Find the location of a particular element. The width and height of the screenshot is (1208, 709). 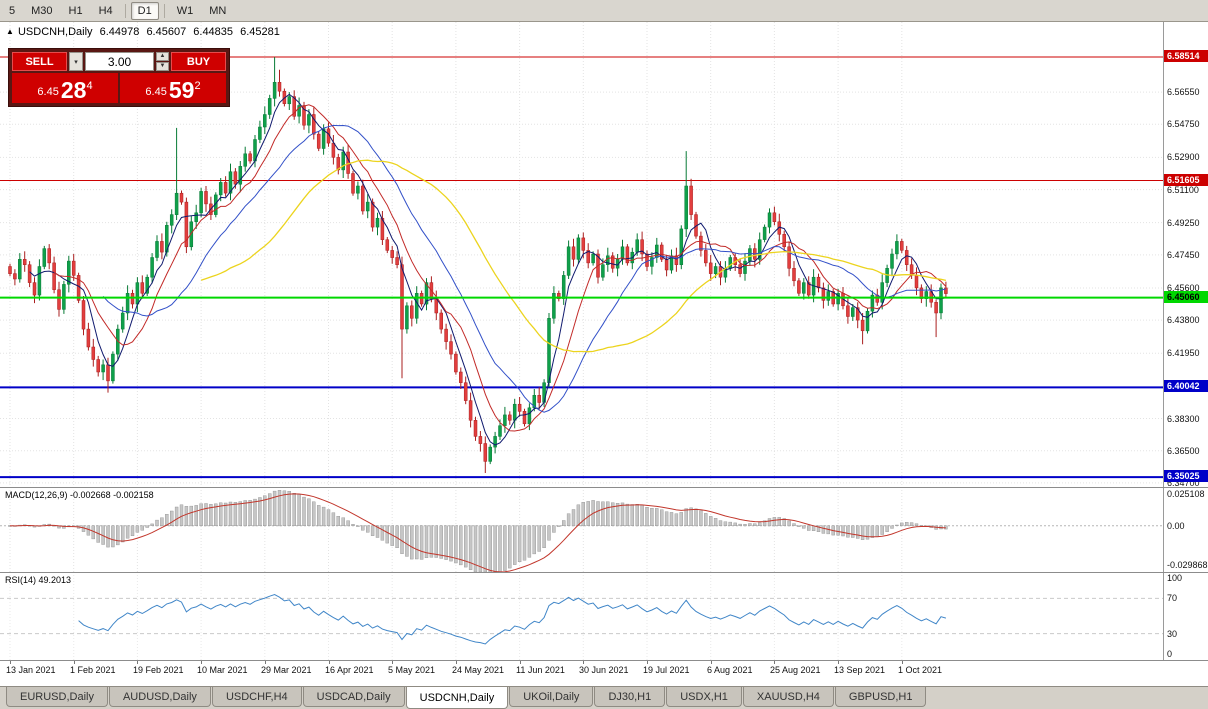

price-tick-label: 6.45600 is located at coordinates (1183, 288).